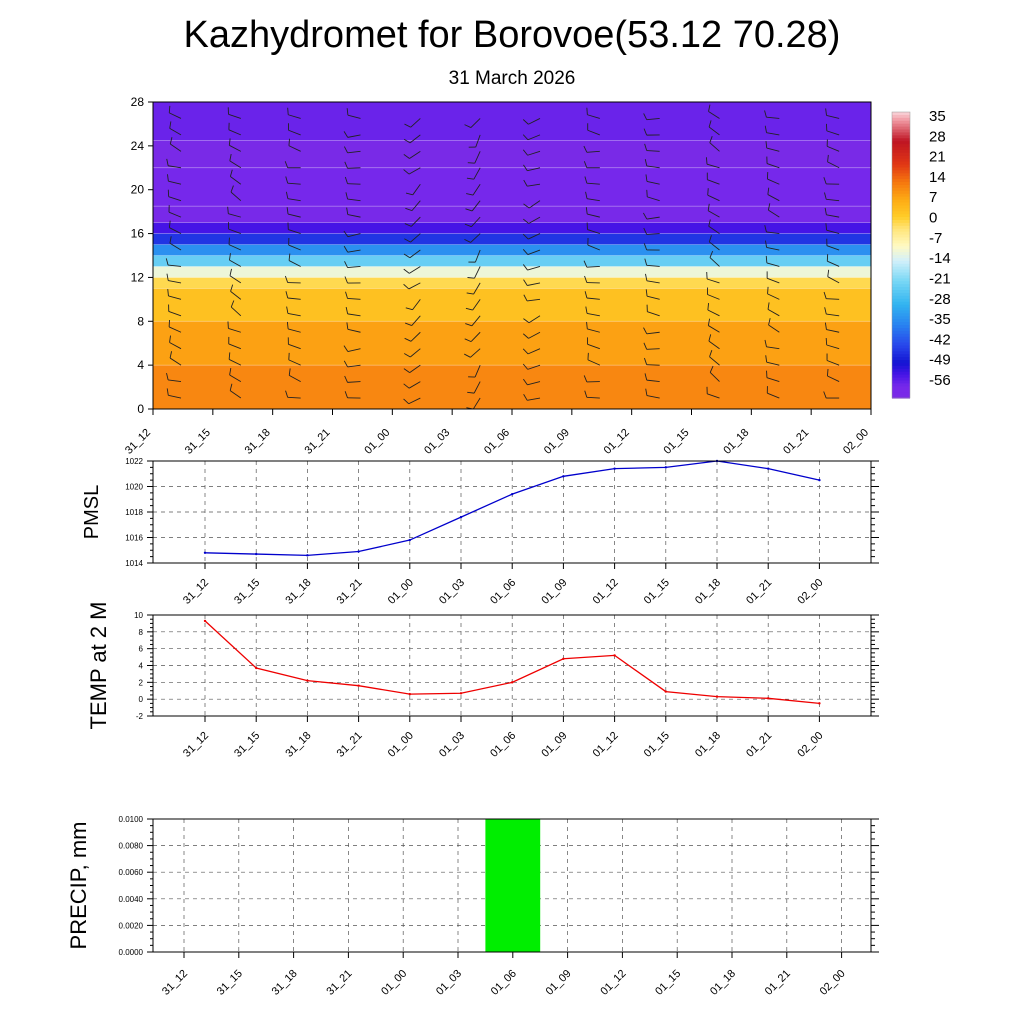  I want to click on y-tick-label: 1018, so click(134, 512).